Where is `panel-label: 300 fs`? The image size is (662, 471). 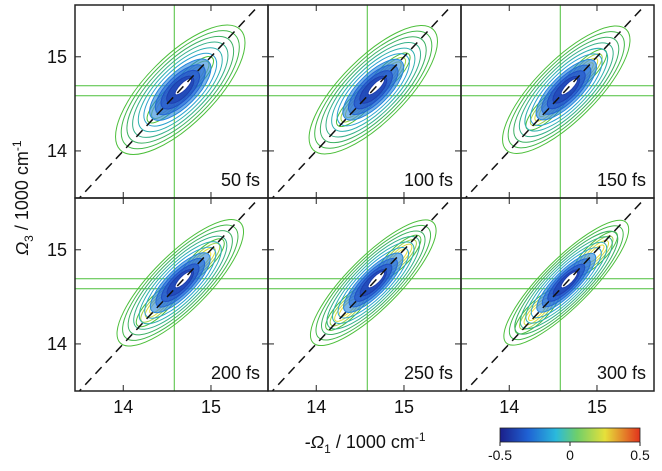 panel-label: 300 fs is located at coordinates (621, 373).